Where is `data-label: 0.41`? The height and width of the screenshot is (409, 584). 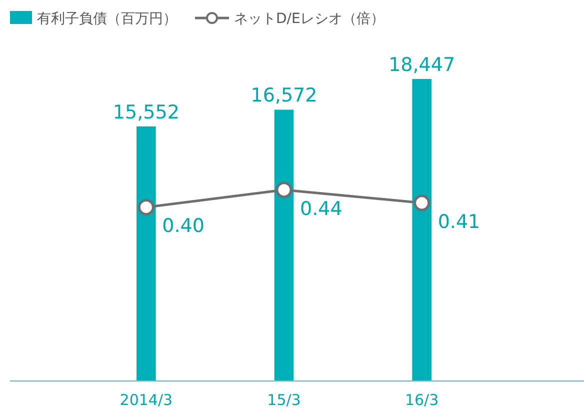
data-label: 0.41 is located at coordinates (459, 221).